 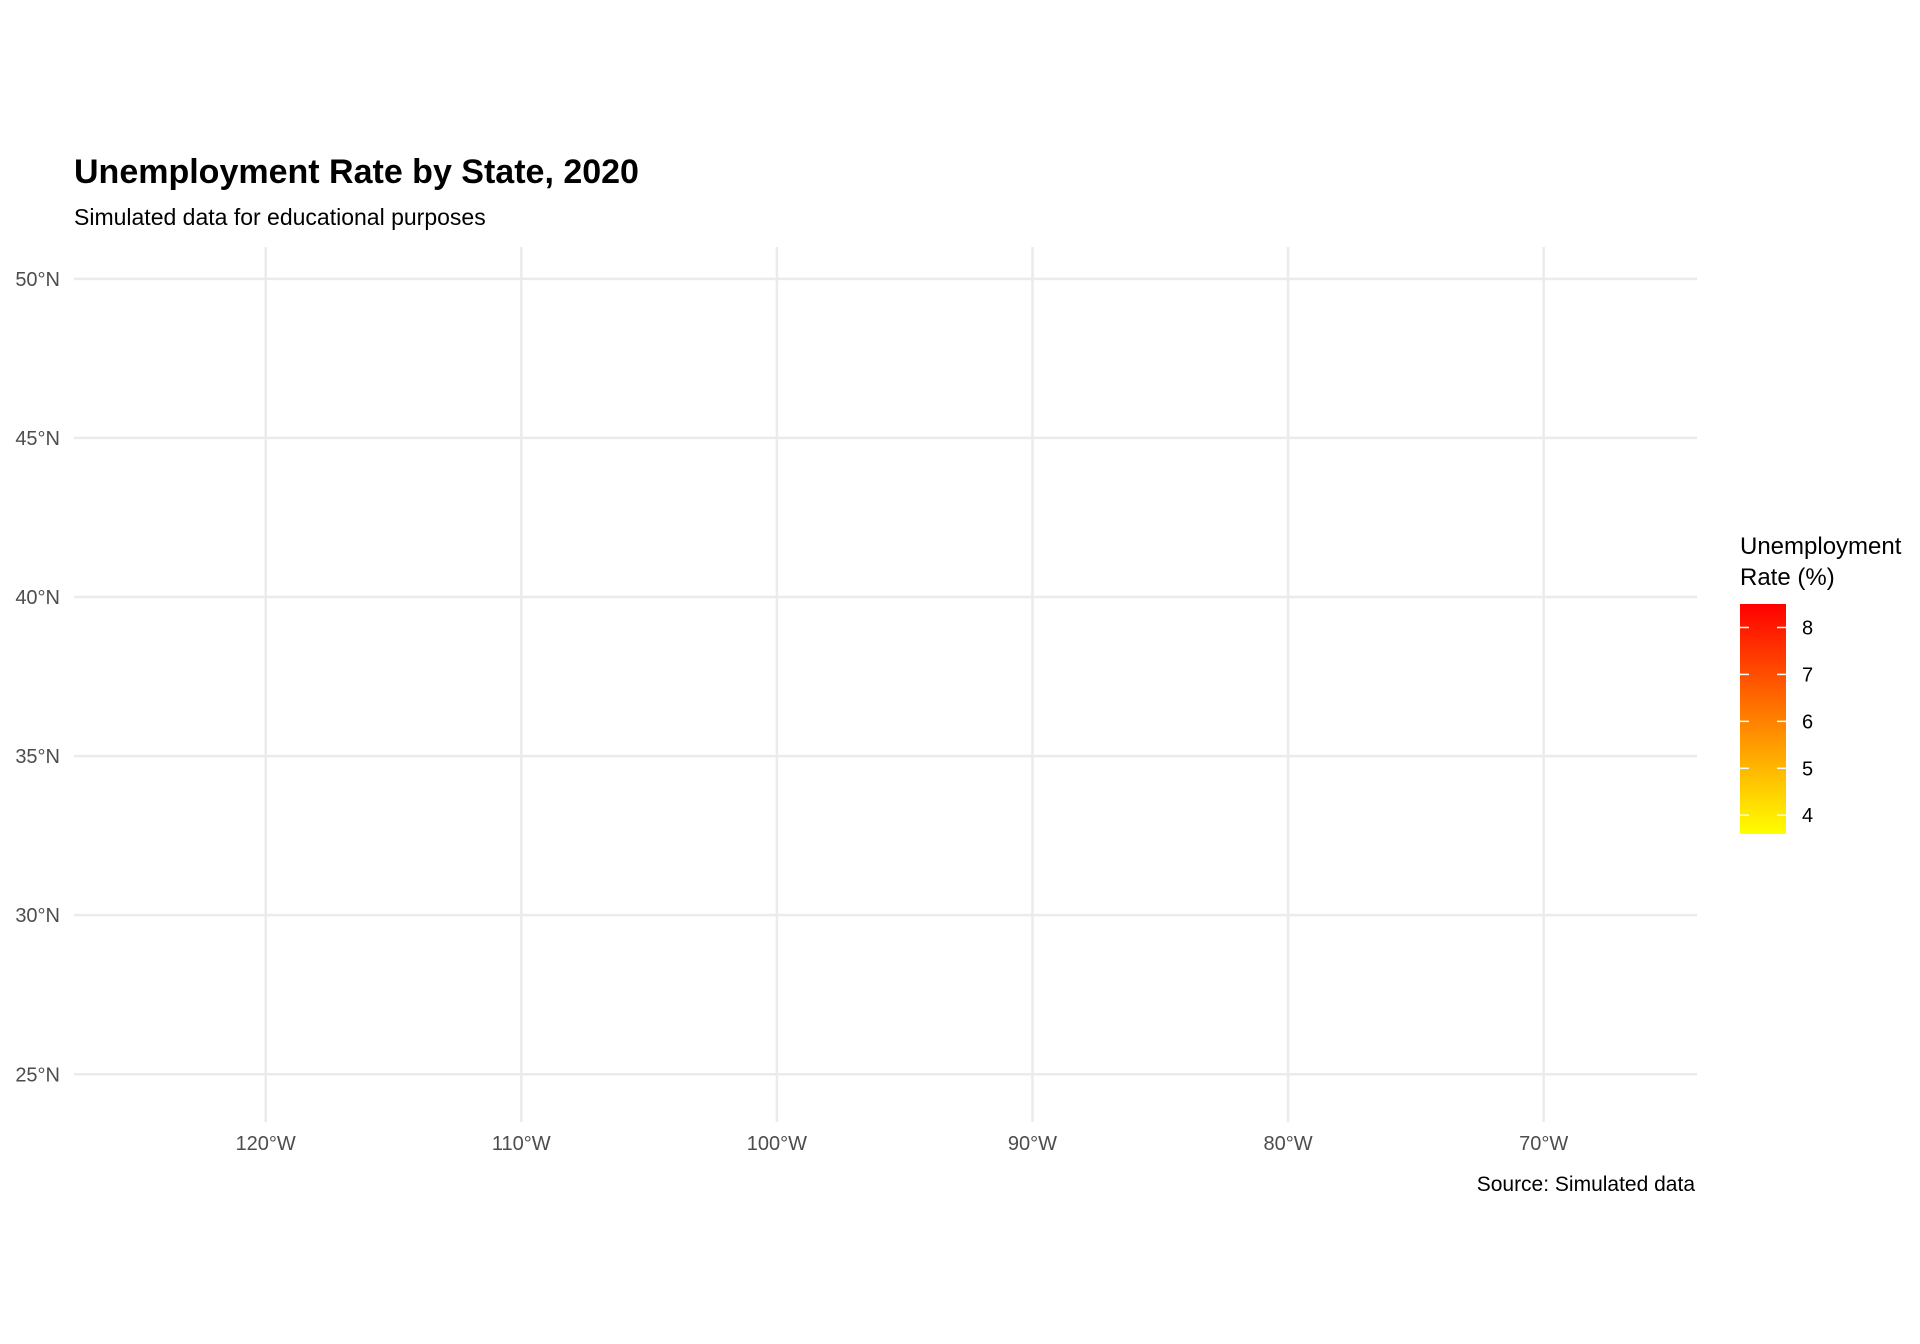 What do you see at coordinates (1807, 816) in the screenshot?
I see `legend-break-label: 4` at bounding box center [1807, 816].